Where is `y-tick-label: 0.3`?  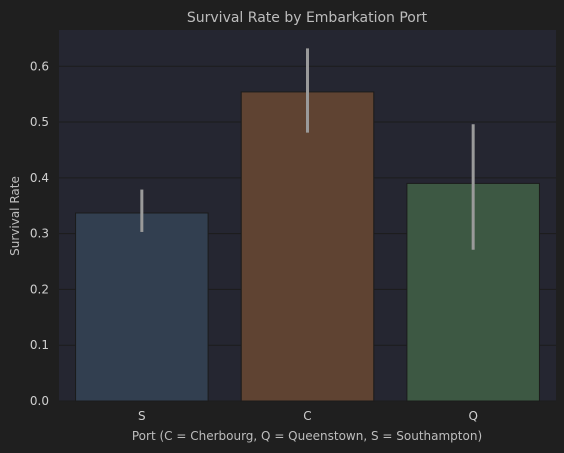 y-tick-label: 0.3 is located at coordinates (39, 234).